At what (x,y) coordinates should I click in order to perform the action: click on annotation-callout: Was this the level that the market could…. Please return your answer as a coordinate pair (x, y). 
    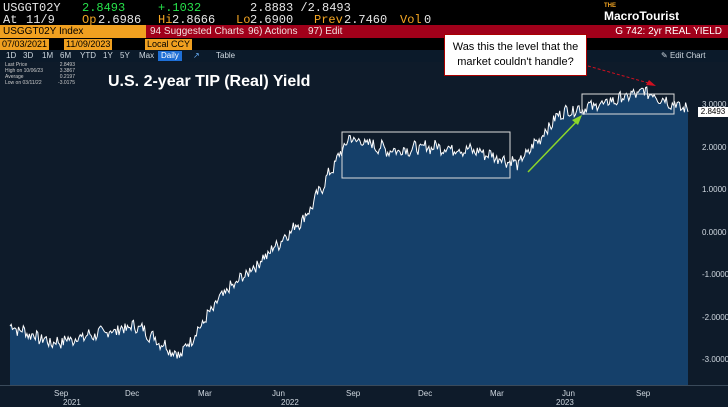
    Looking at the image, I should click on (515, 55).